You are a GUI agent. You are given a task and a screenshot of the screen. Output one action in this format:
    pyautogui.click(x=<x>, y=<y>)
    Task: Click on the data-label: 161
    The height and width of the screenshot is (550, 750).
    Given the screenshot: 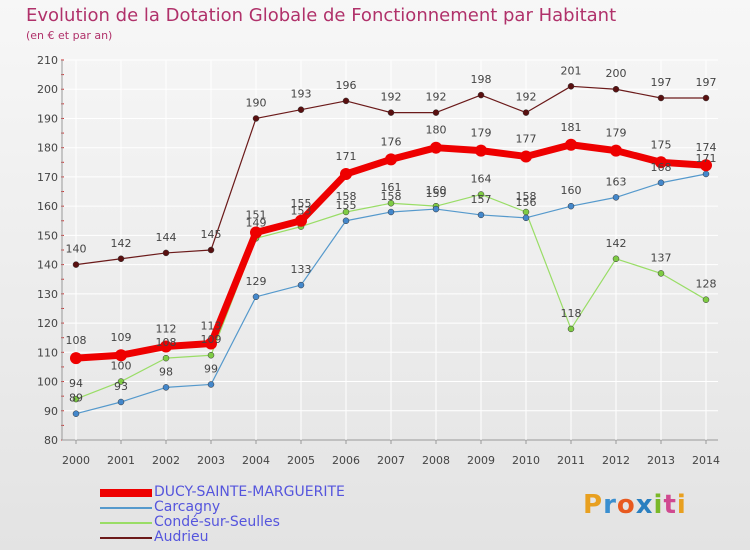 What is the action you would take?
    pyautogui.click(x=391, y=187)
    